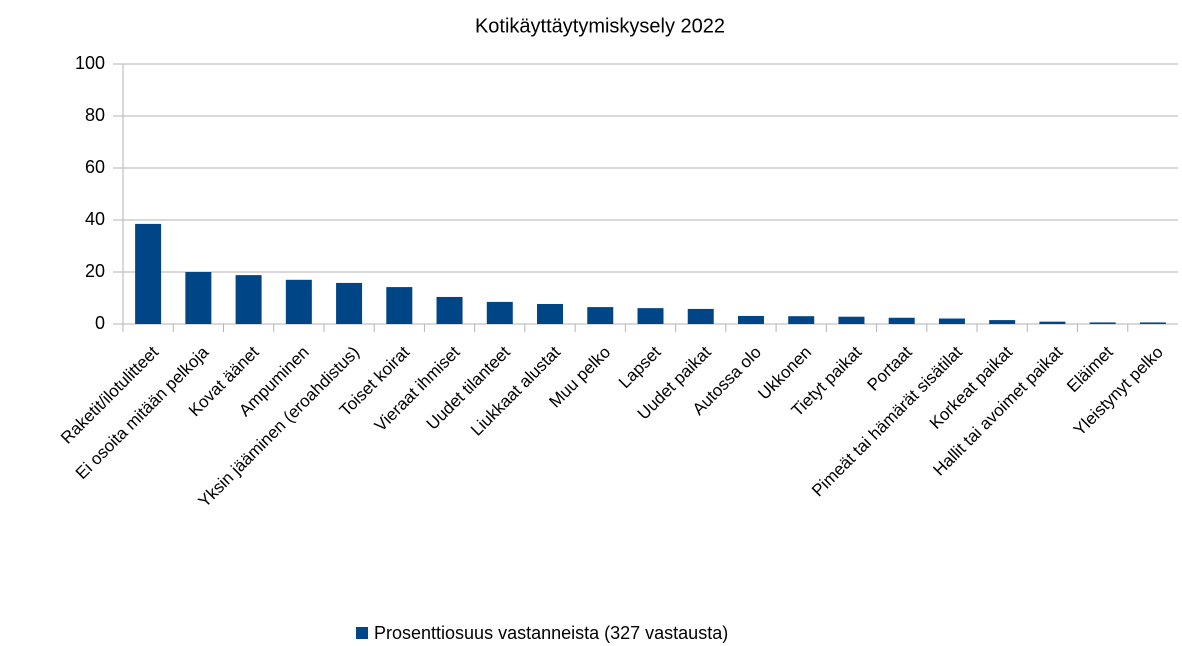 The height and width of the screenshot is (646, 1182). What do you see at coordinates (95, 219) in the screenshot?
I see `y-tick-label: 40` at bounding box center [95, 219].